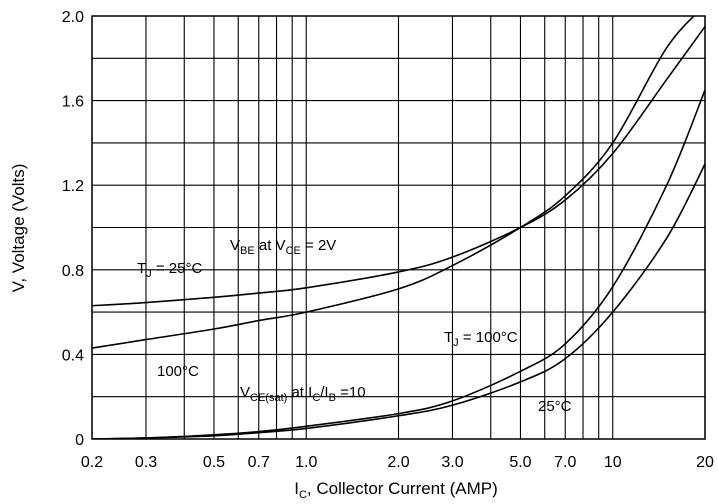 This screenshot has height=504, width=718. I want to click on annotation-vce-sat: VCE(sat) at IC/IB =10, so click(303, 394).